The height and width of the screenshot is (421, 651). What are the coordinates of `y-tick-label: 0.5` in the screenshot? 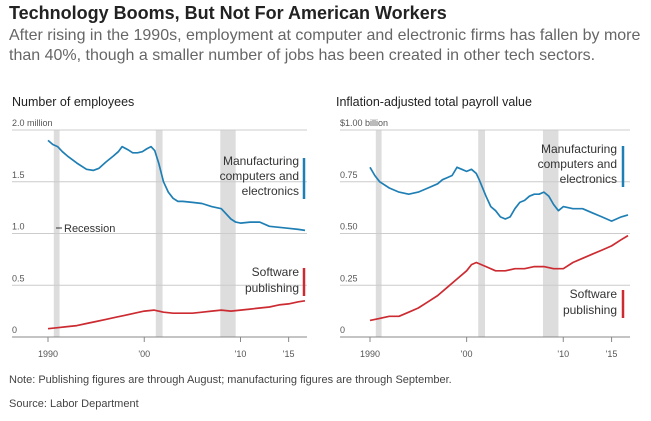 It's located at (18, 278).